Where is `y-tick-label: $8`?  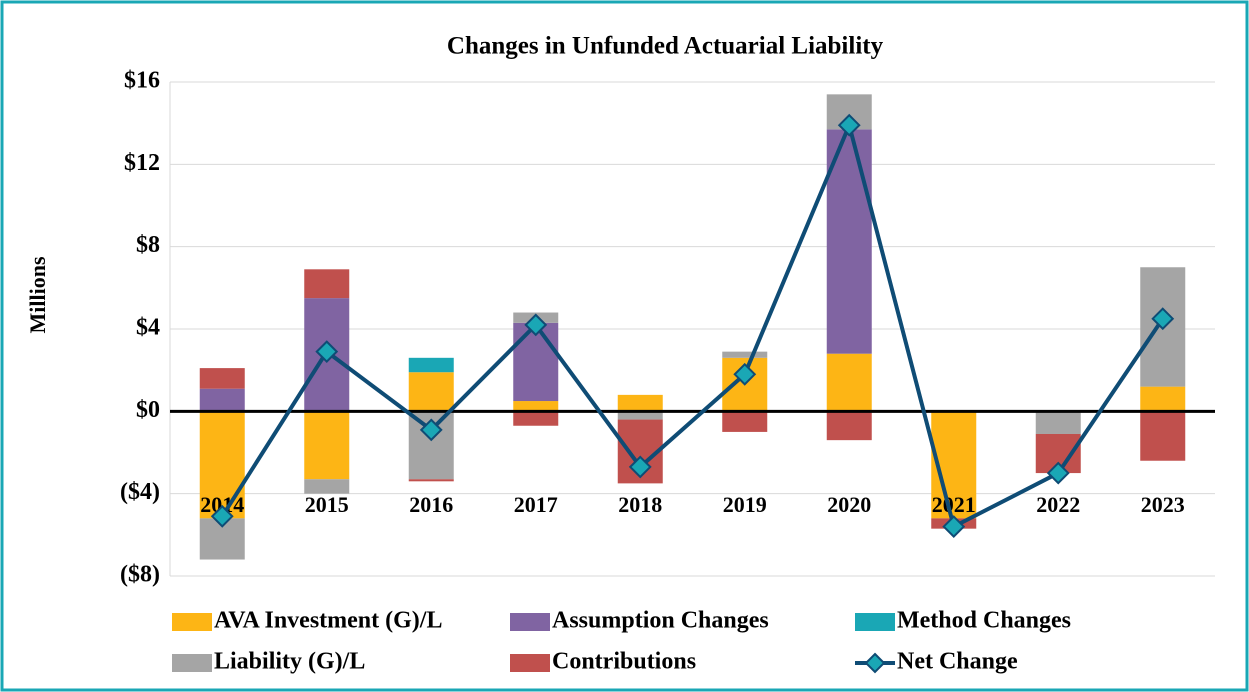 y-tick-label: $8 is located at coordinates (148, 245).